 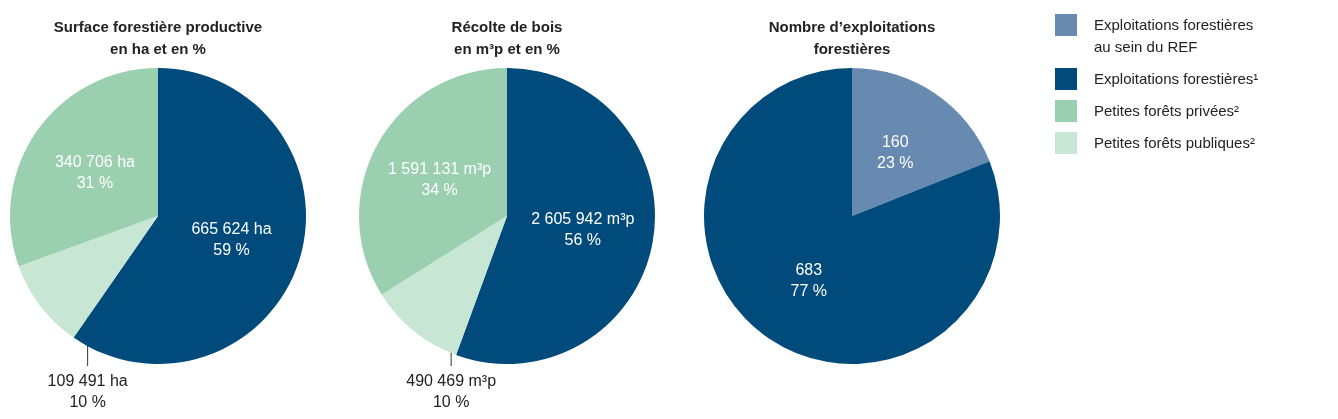 What do you see at coordinates (1174, 143) in the screenshot?
I see `legend-label: Petites forêts publiques²` at bounding box center [1174, 143].